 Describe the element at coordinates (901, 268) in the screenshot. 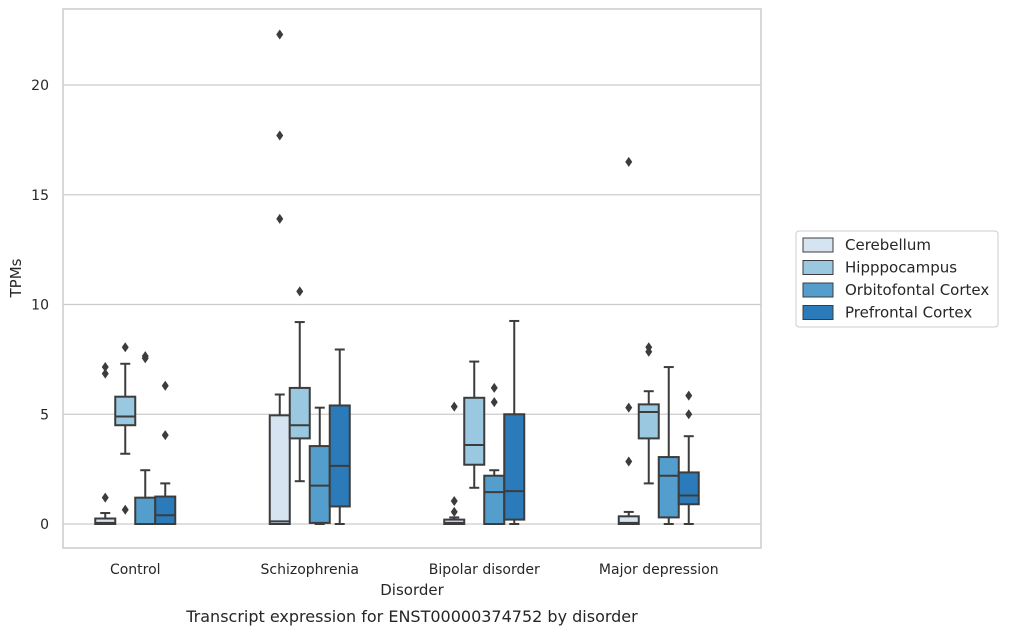

I see `legend-label: Hipppocampus` at that location.